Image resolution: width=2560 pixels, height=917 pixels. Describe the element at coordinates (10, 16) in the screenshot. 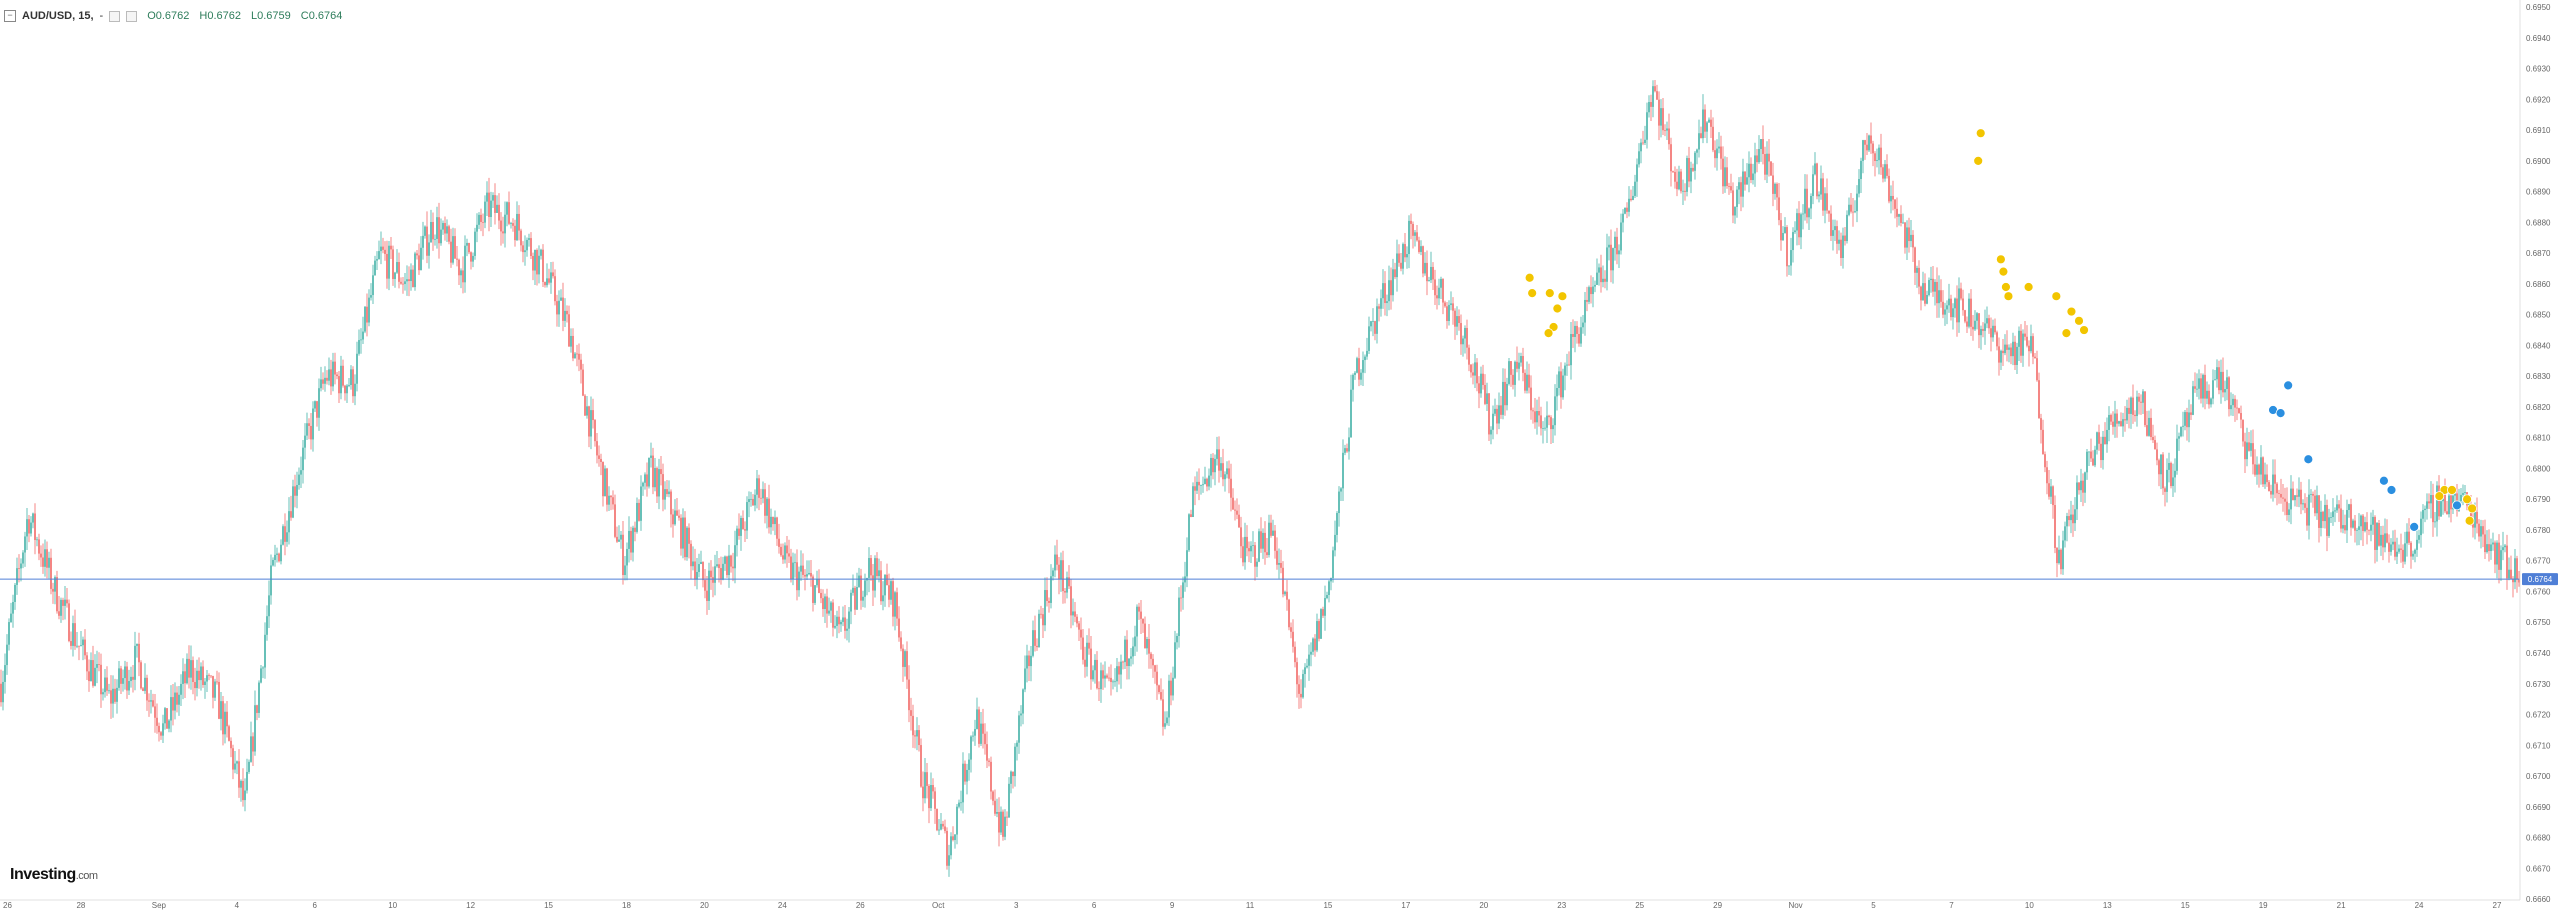

I see `collapse-legend-icon: −` at that location.